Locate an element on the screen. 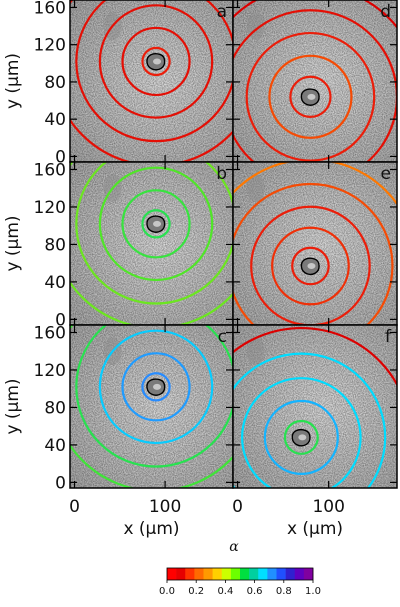 The image size is (400, 607). panel-c: c is located at coordinates (151, 406).